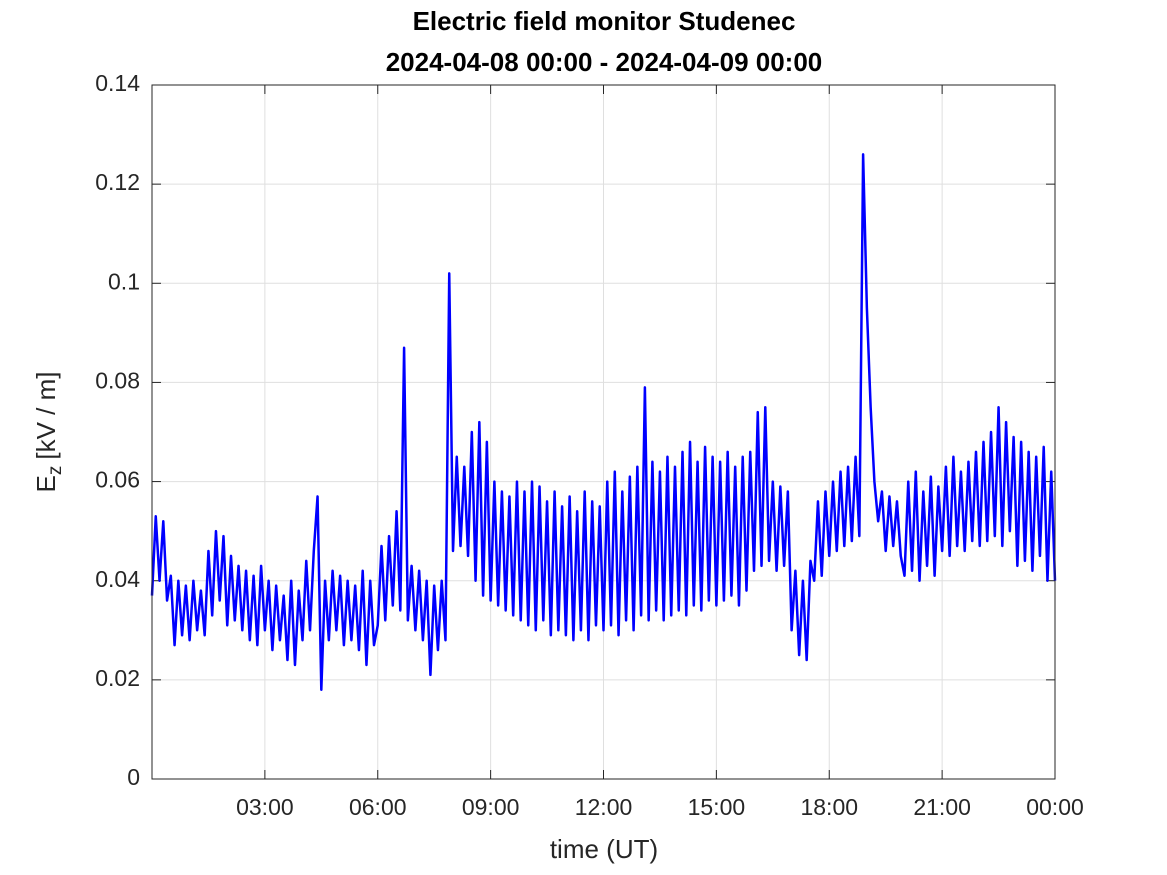  I want to click on y-axis-label: Ez [kV / m], so click(48, 432).